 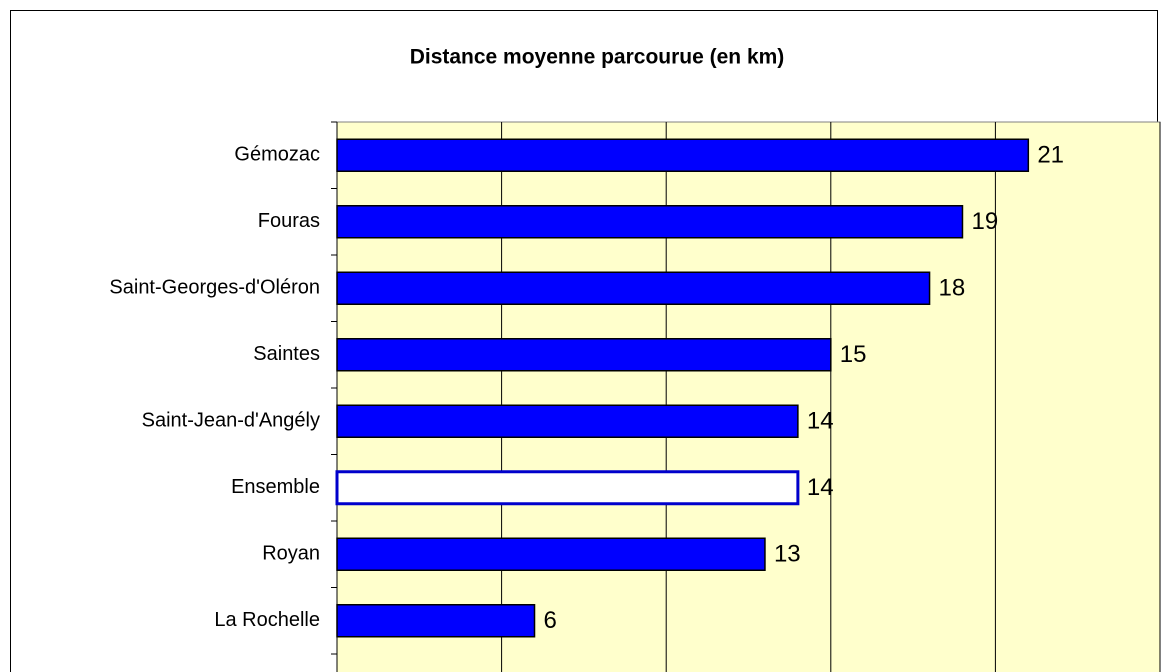 What do you see at coordinates (291, 554) in the screenshot?
I see `y-tick-label: Royan` at bounding box center [291, 554].